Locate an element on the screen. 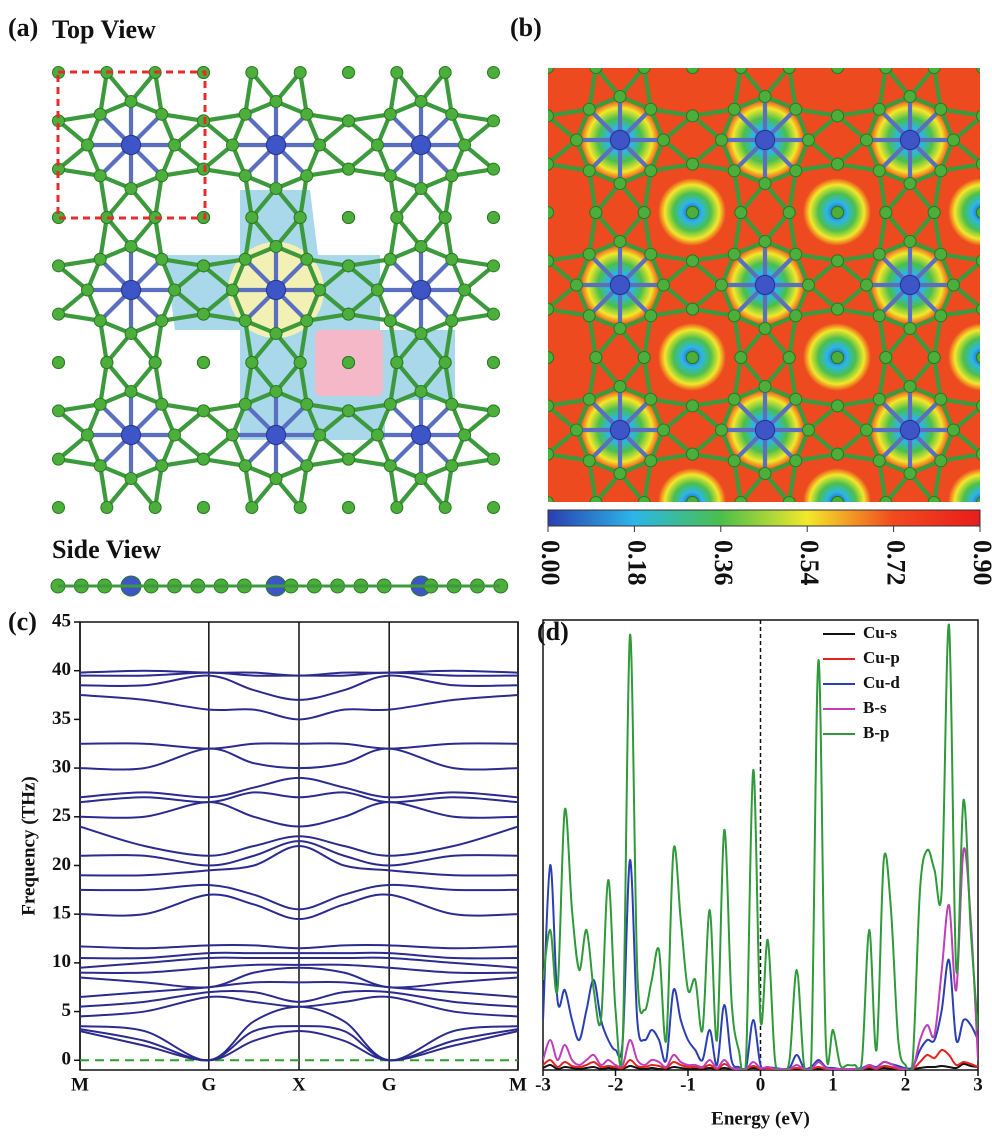  x-tick-label: M is located at coordinates (518, 1084).